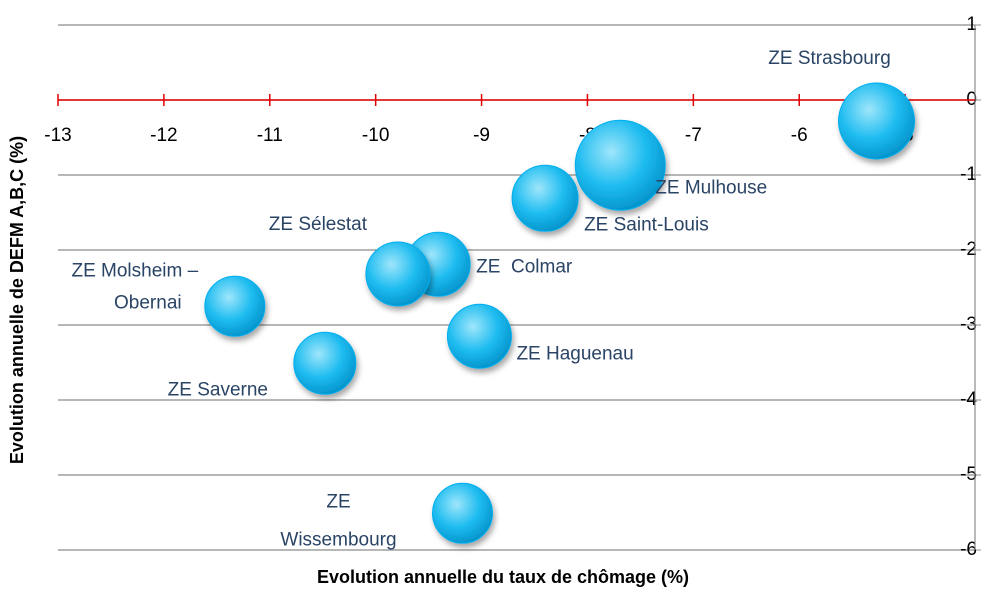  I want to click on bubble-label: ZE Colmar, so click(524, 266).